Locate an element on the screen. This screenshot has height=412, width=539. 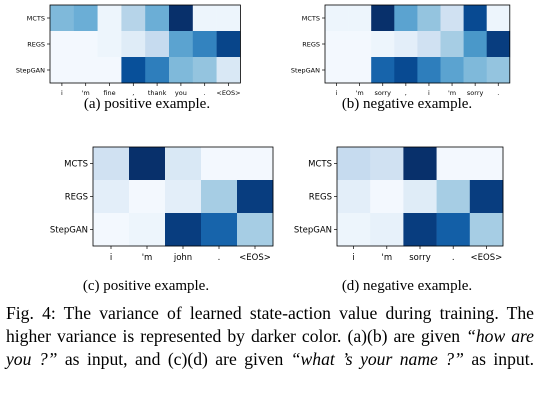
heatmap-panel: MCTS REGS StepGAN i 'm sorry. <EOS> is located at coordinates (399, 204).